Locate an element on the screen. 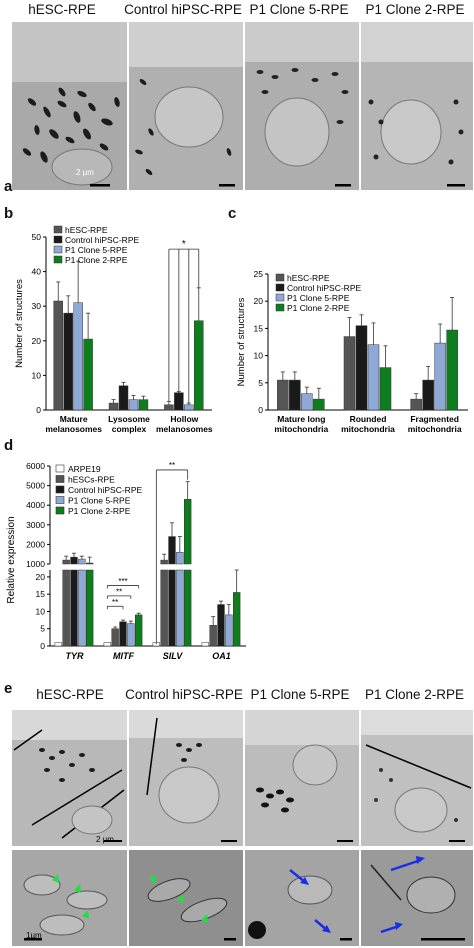  x-tick-label: TYR is located at coordinates (75, 656).